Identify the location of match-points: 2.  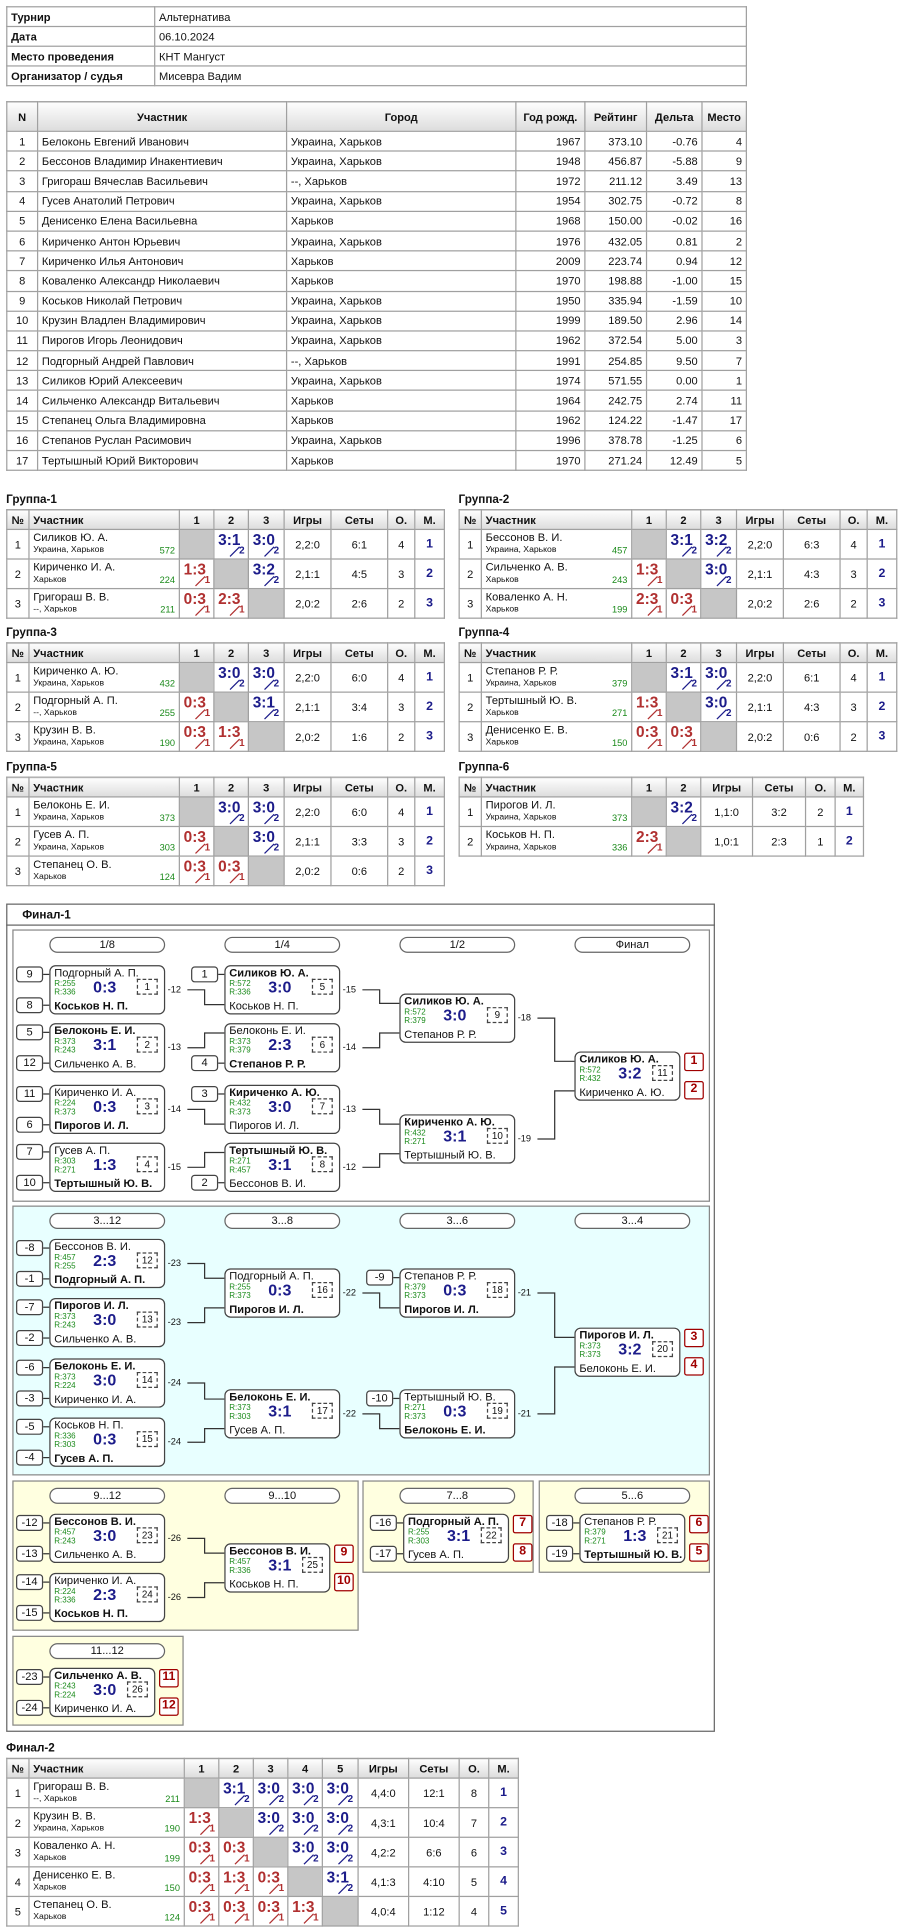
(281, 1799).